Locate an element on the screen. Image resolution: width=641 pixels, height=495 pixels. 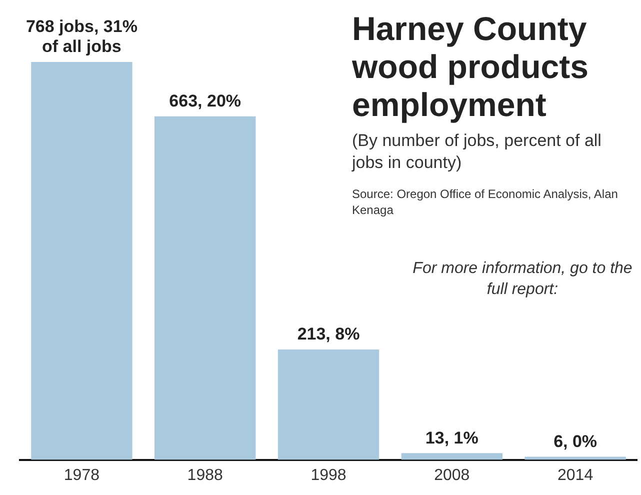
data-label: 768 jobs, 31% of all jobs is located at coordinates (82, 36).